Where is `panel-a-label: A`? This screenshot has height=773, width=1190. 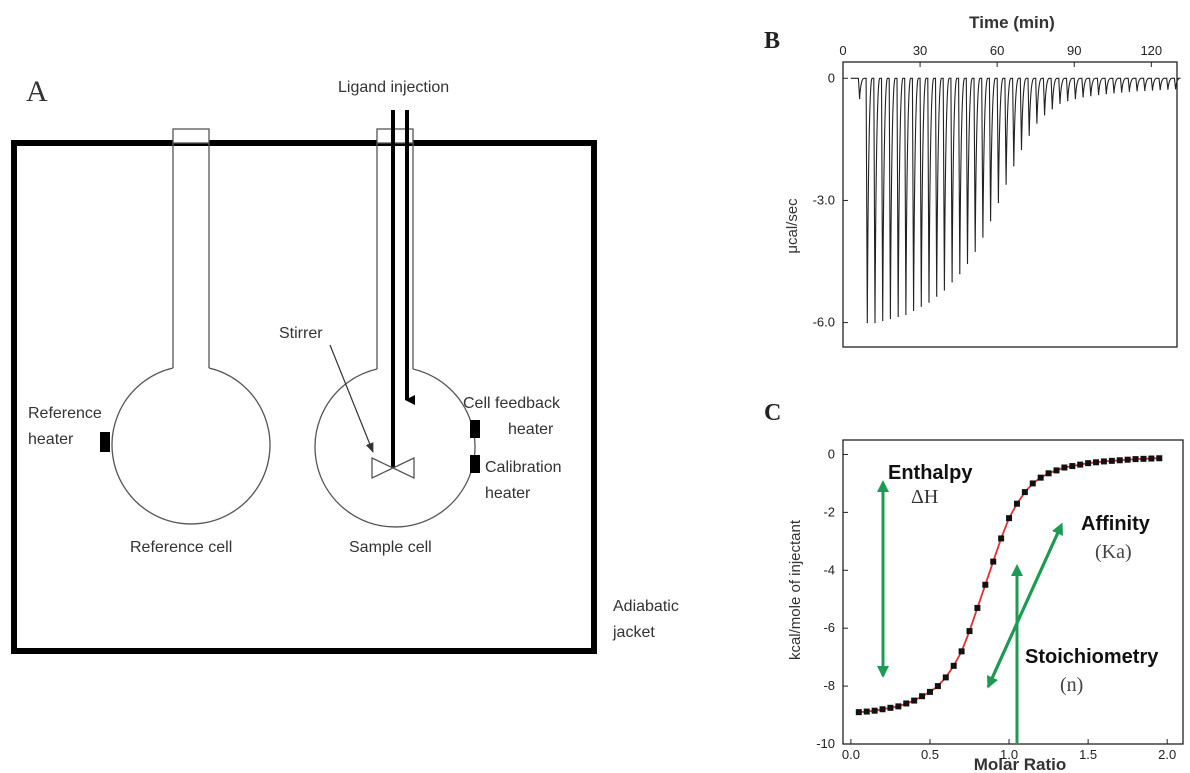
panel-a-label: A is located at coordinates (37, 91).